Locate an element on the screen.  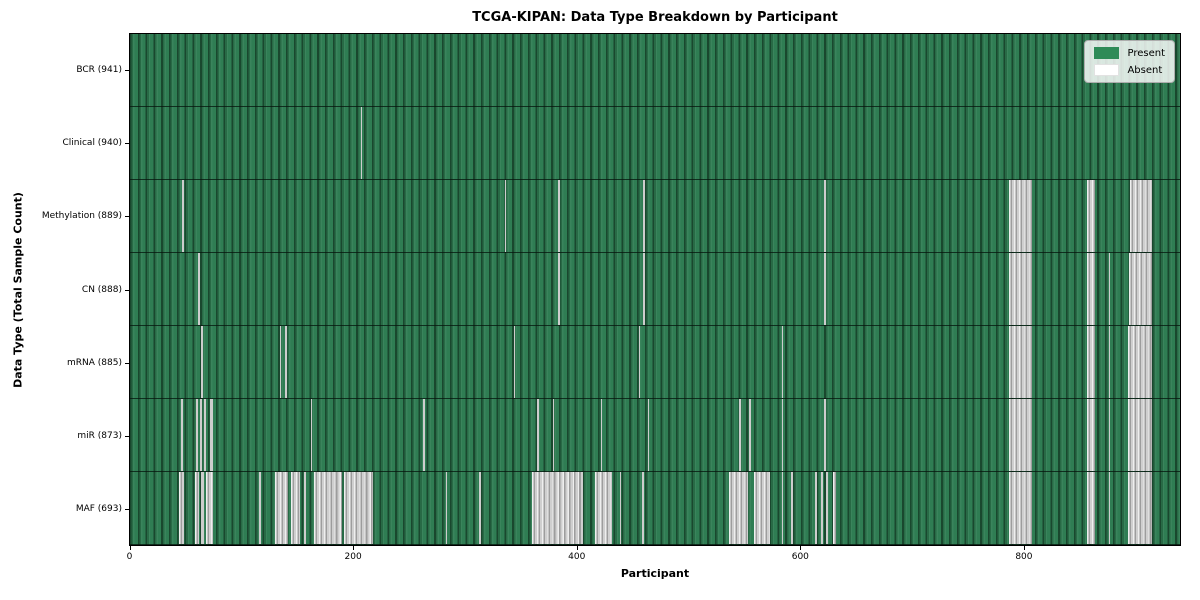
x-tick-label: 0 is located at coordinates (129, 557).